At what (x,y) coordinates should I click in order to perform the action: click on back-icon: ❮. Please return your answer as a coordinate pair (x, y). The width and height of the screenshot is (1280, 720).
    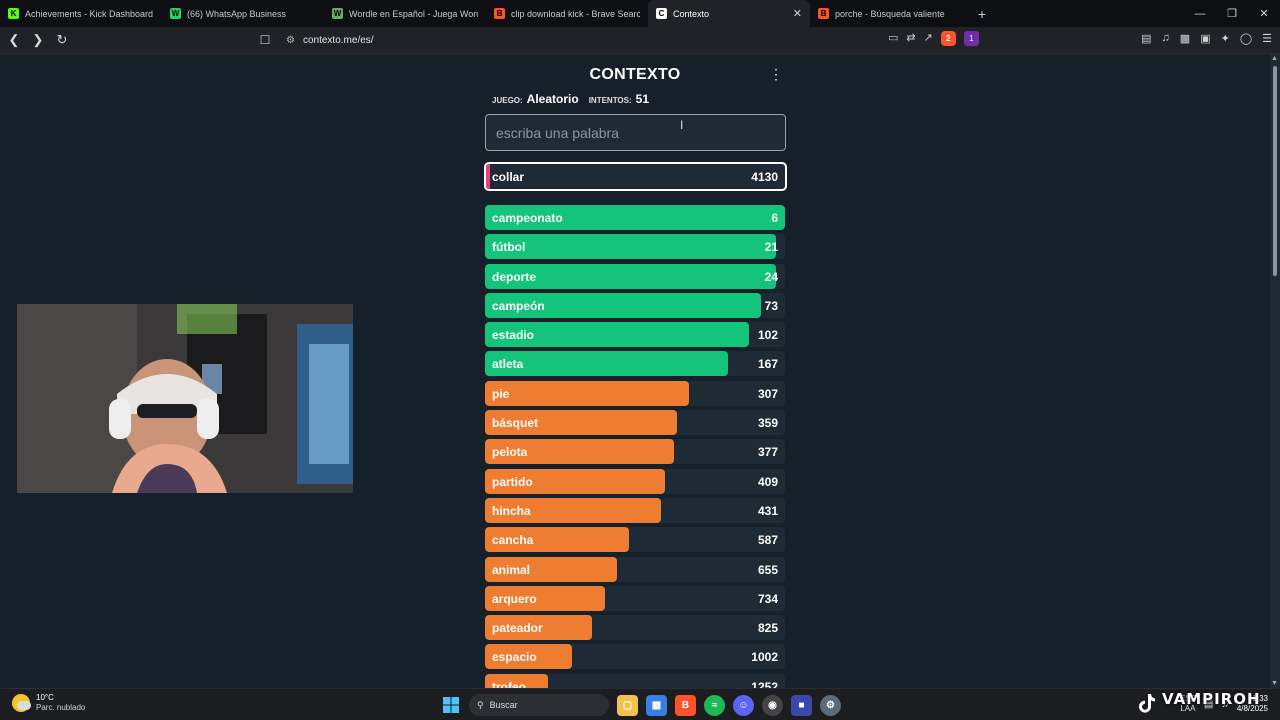
    Looking at the image, I should click on (14, 39).